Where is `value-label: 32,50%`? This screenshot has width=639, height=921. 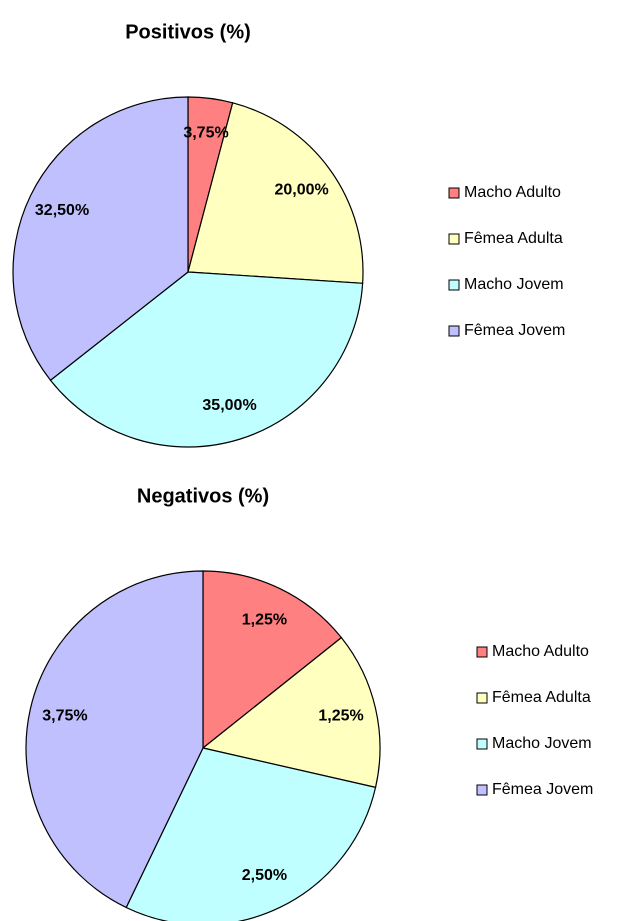
value-label: 32,50% is located at coordinates (62, 210).